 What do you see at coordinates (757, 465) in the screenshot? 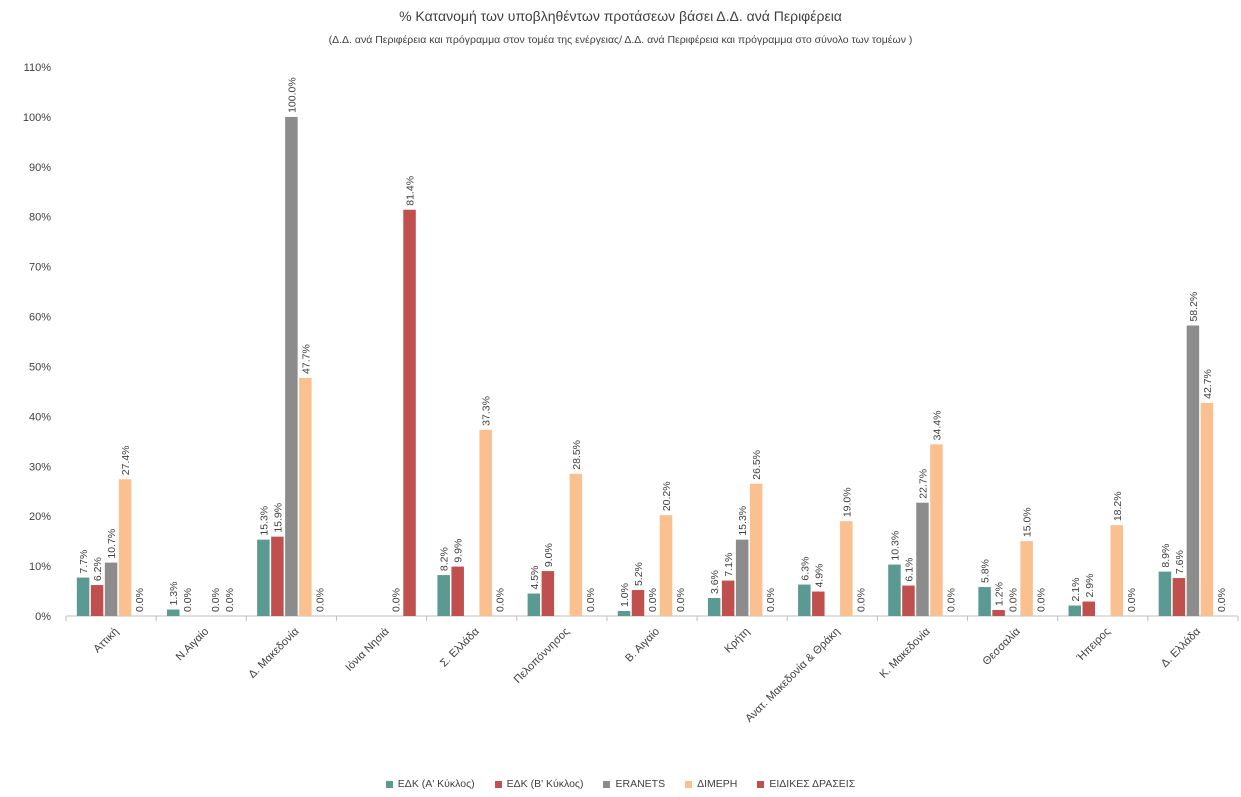
I see `data-label: 26.5%` at bounding box center [757, 465].